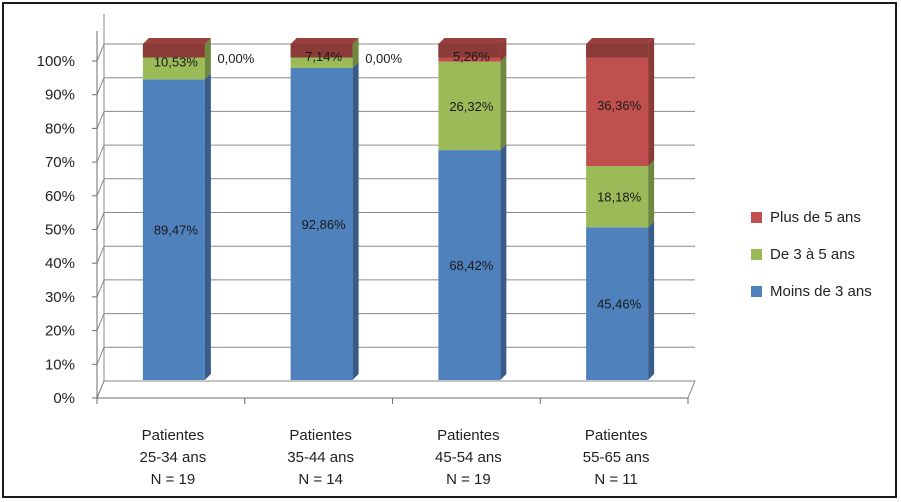 The image size is (901, 502). Describe the element at coordinates (320, 479) in the screenshot. I see `x-category-label: N = 14` at that location.